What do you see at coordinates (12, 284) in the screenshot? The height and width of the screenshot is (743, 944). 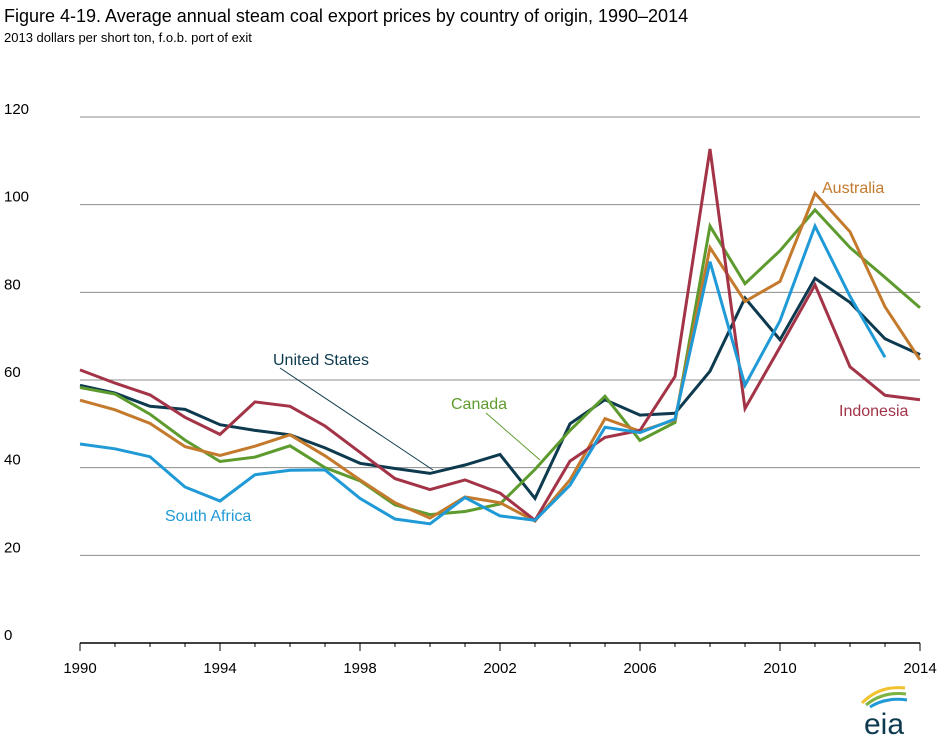 I see `y-tick-label: 80` at bounding box center [12, 284].